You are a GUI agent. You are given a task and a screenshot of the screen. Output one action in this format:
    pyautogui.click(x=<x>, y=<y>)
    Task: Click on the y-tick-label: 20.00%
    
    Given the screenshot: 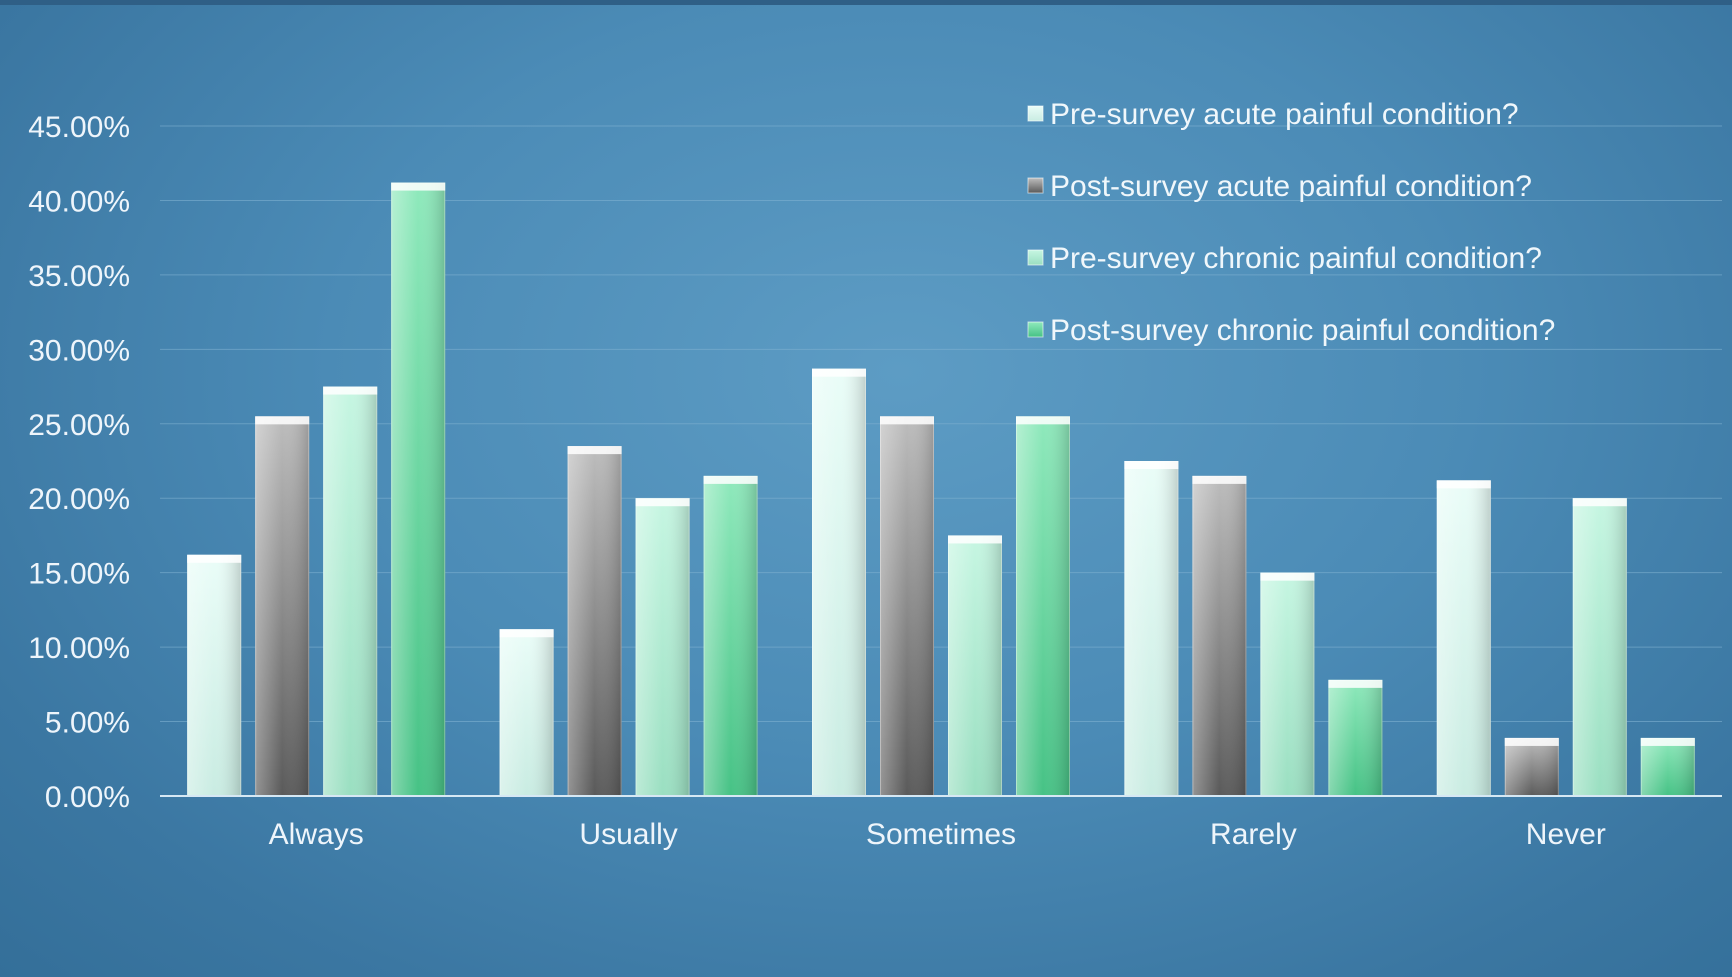 What is the action you would take?
    pyautogui.click(x=79, y=499)
    